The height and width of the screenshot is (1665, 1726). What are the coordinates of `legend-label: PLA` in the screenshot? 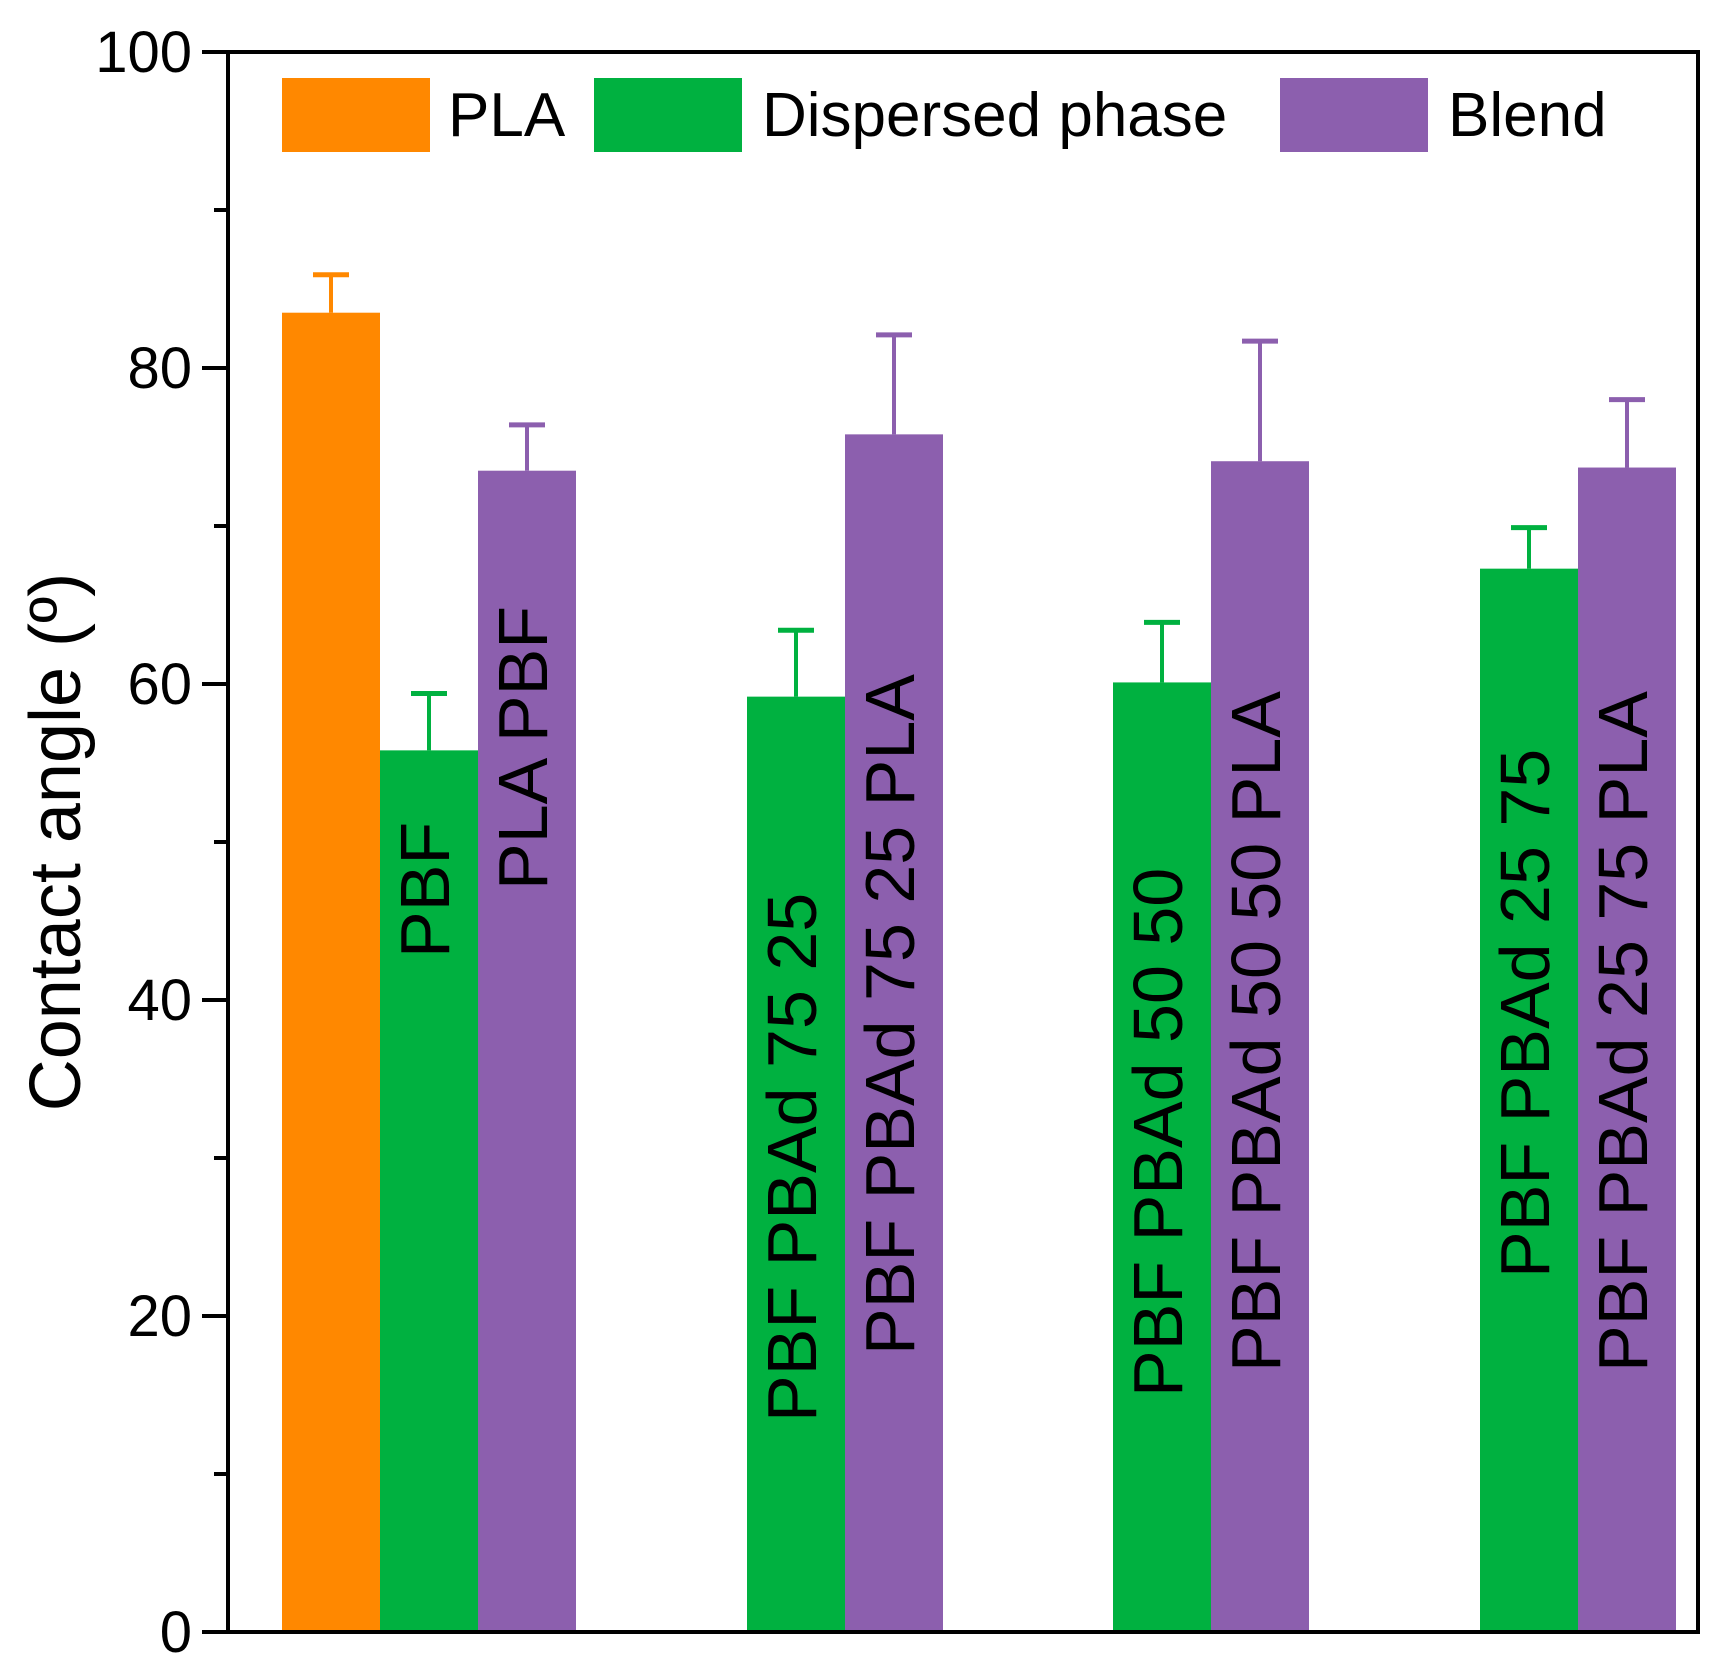 It's located at (507, 115).